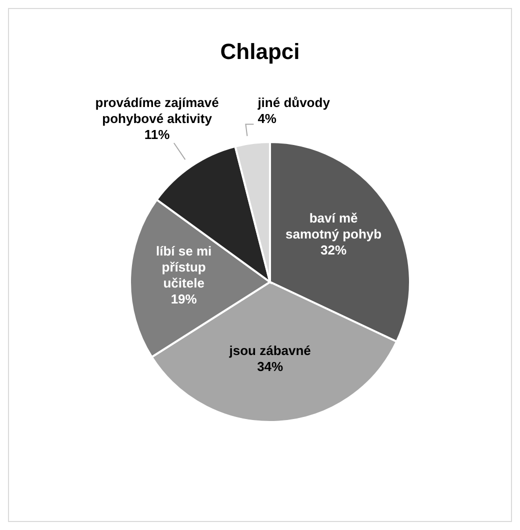 The image size is (520, 530). What do you see at coordinates (260, 52) in the screenshot?
I see `chart-title: Chlapci` at bounding box center [260, 52].